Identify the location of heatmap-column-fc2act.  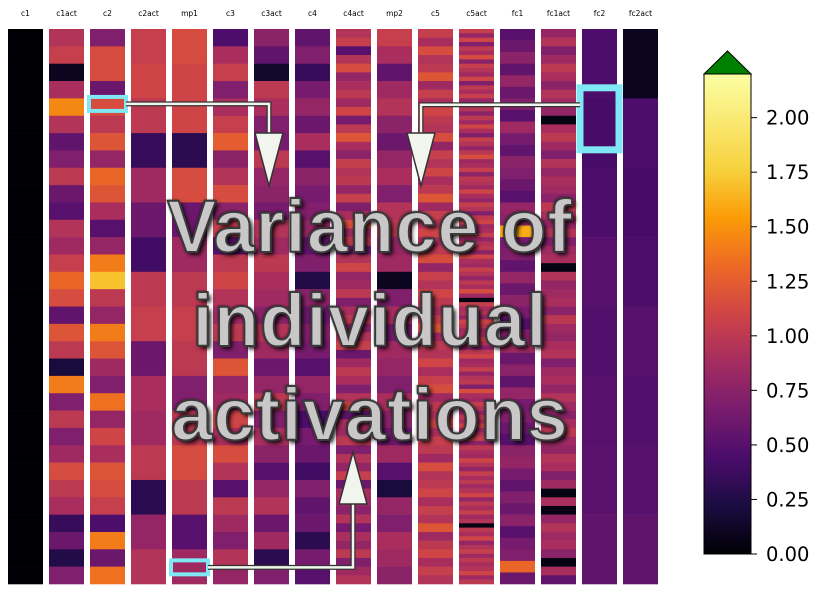
(640, 307).